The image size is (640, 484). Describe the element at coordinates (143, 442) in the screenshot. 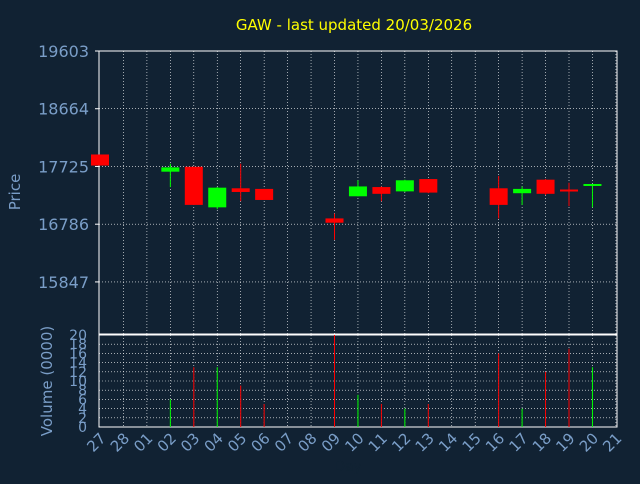

I see `day-tick-label: 01` at that location.